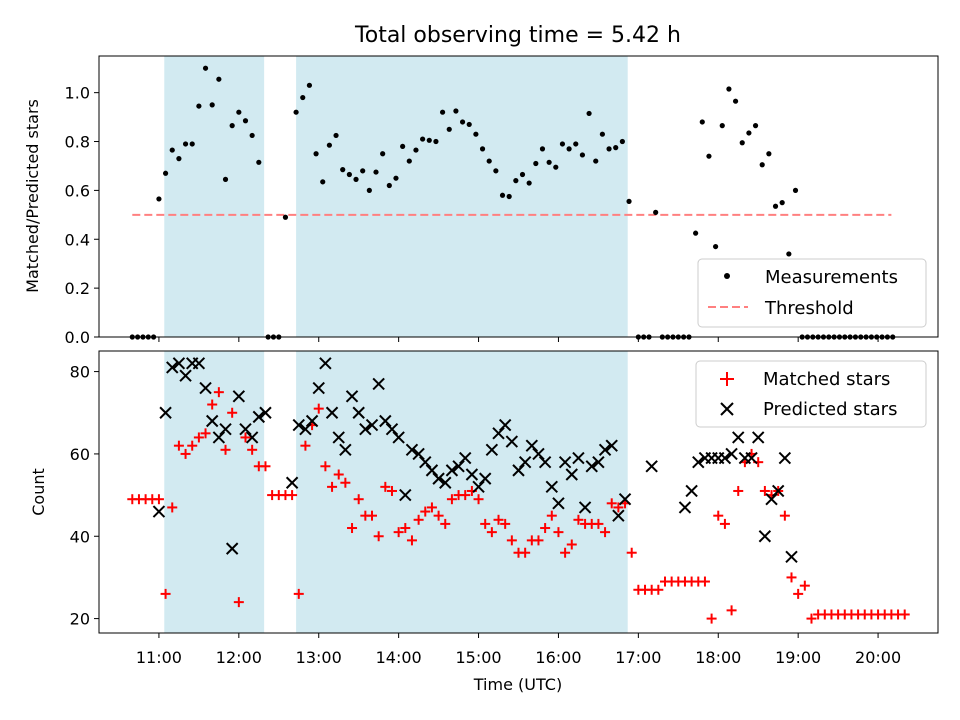 The height and width of the screenshot is (720, 960). What do you see at coordinates (80, 536) in the screenshot?
I see `y-tick-label: 40` at bounding box center [80, 536].